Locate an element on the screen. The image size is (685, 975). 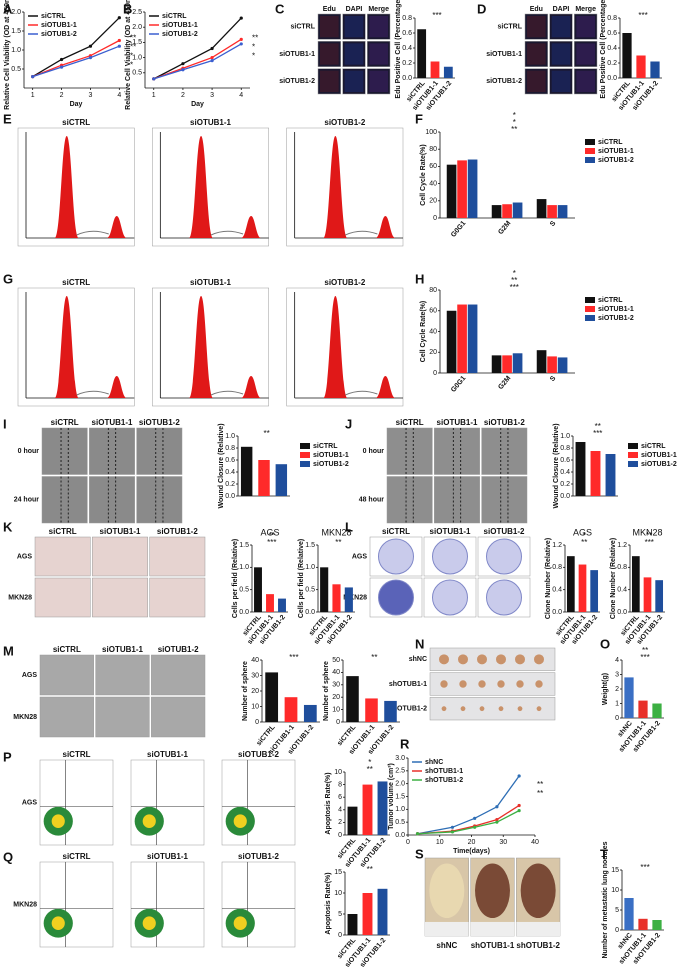
column-label: siCTRL is located at coordinates (65, 422).